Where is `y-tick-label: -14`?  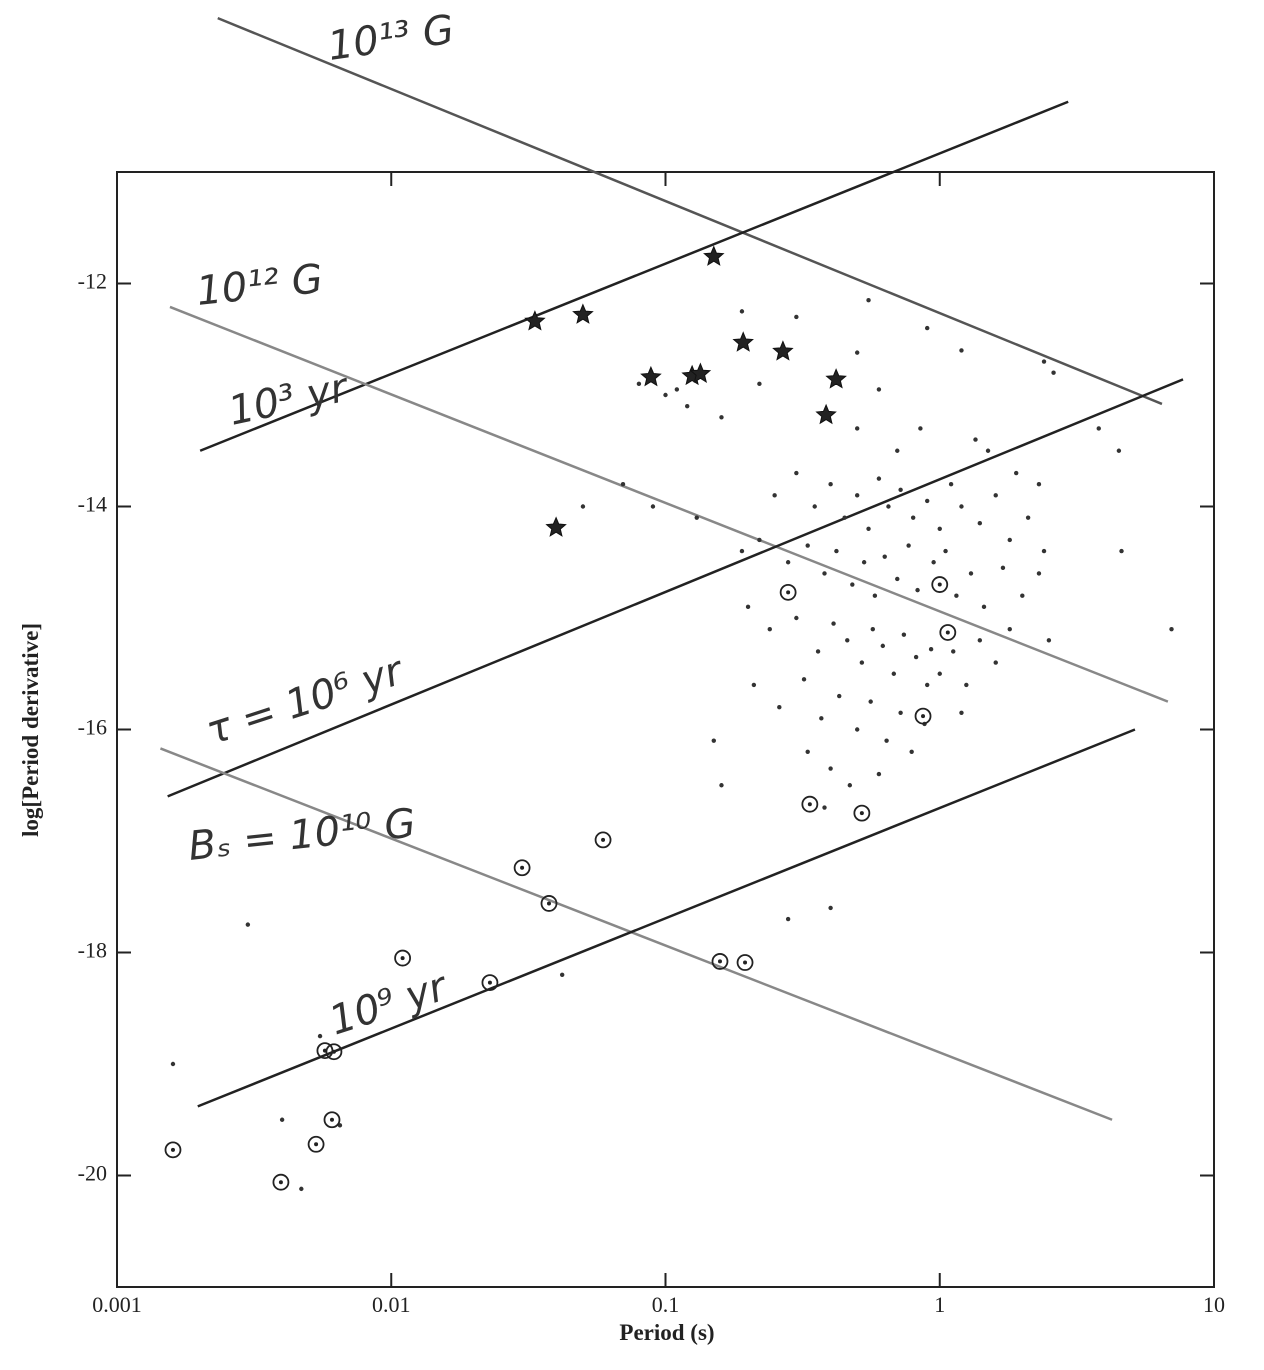 y-tick-label: -14 is located at coordinates (92, 504).